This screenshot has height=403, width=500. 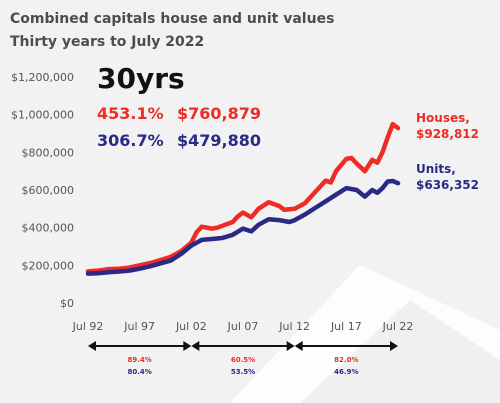 I want to click on y-tick-label: $0, so click(x=67, y=303).